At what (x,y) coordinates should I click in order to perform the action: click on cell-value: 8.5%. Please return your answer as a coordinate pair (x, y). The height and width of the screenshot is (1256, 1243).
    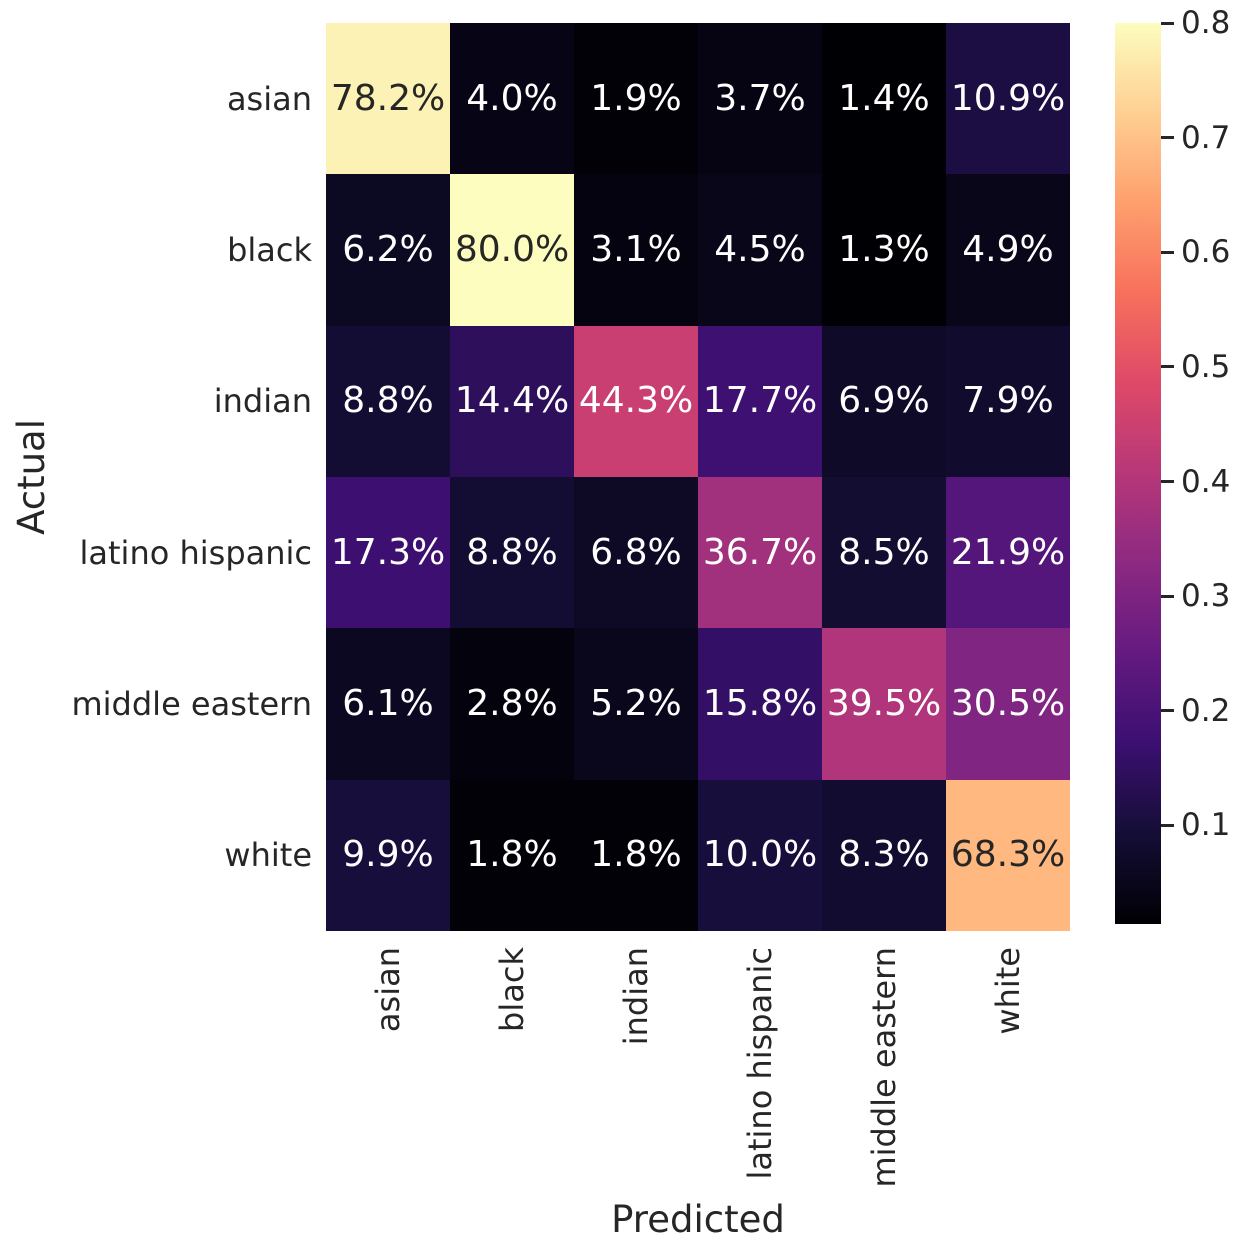
    Looking at the image, I should click on (884, 552).